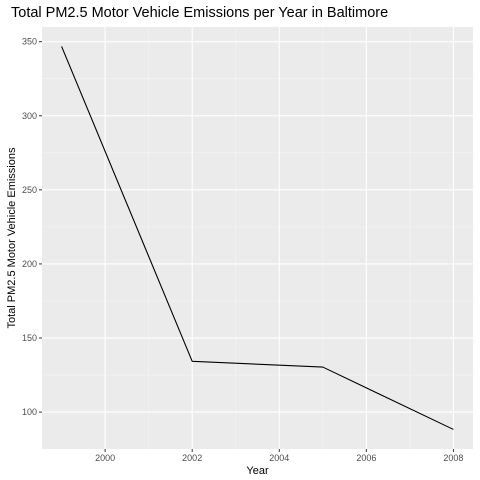  Describe the element at coordinates (29, 190) in the screenshot. I see `y-tick-label: 250` at that location.